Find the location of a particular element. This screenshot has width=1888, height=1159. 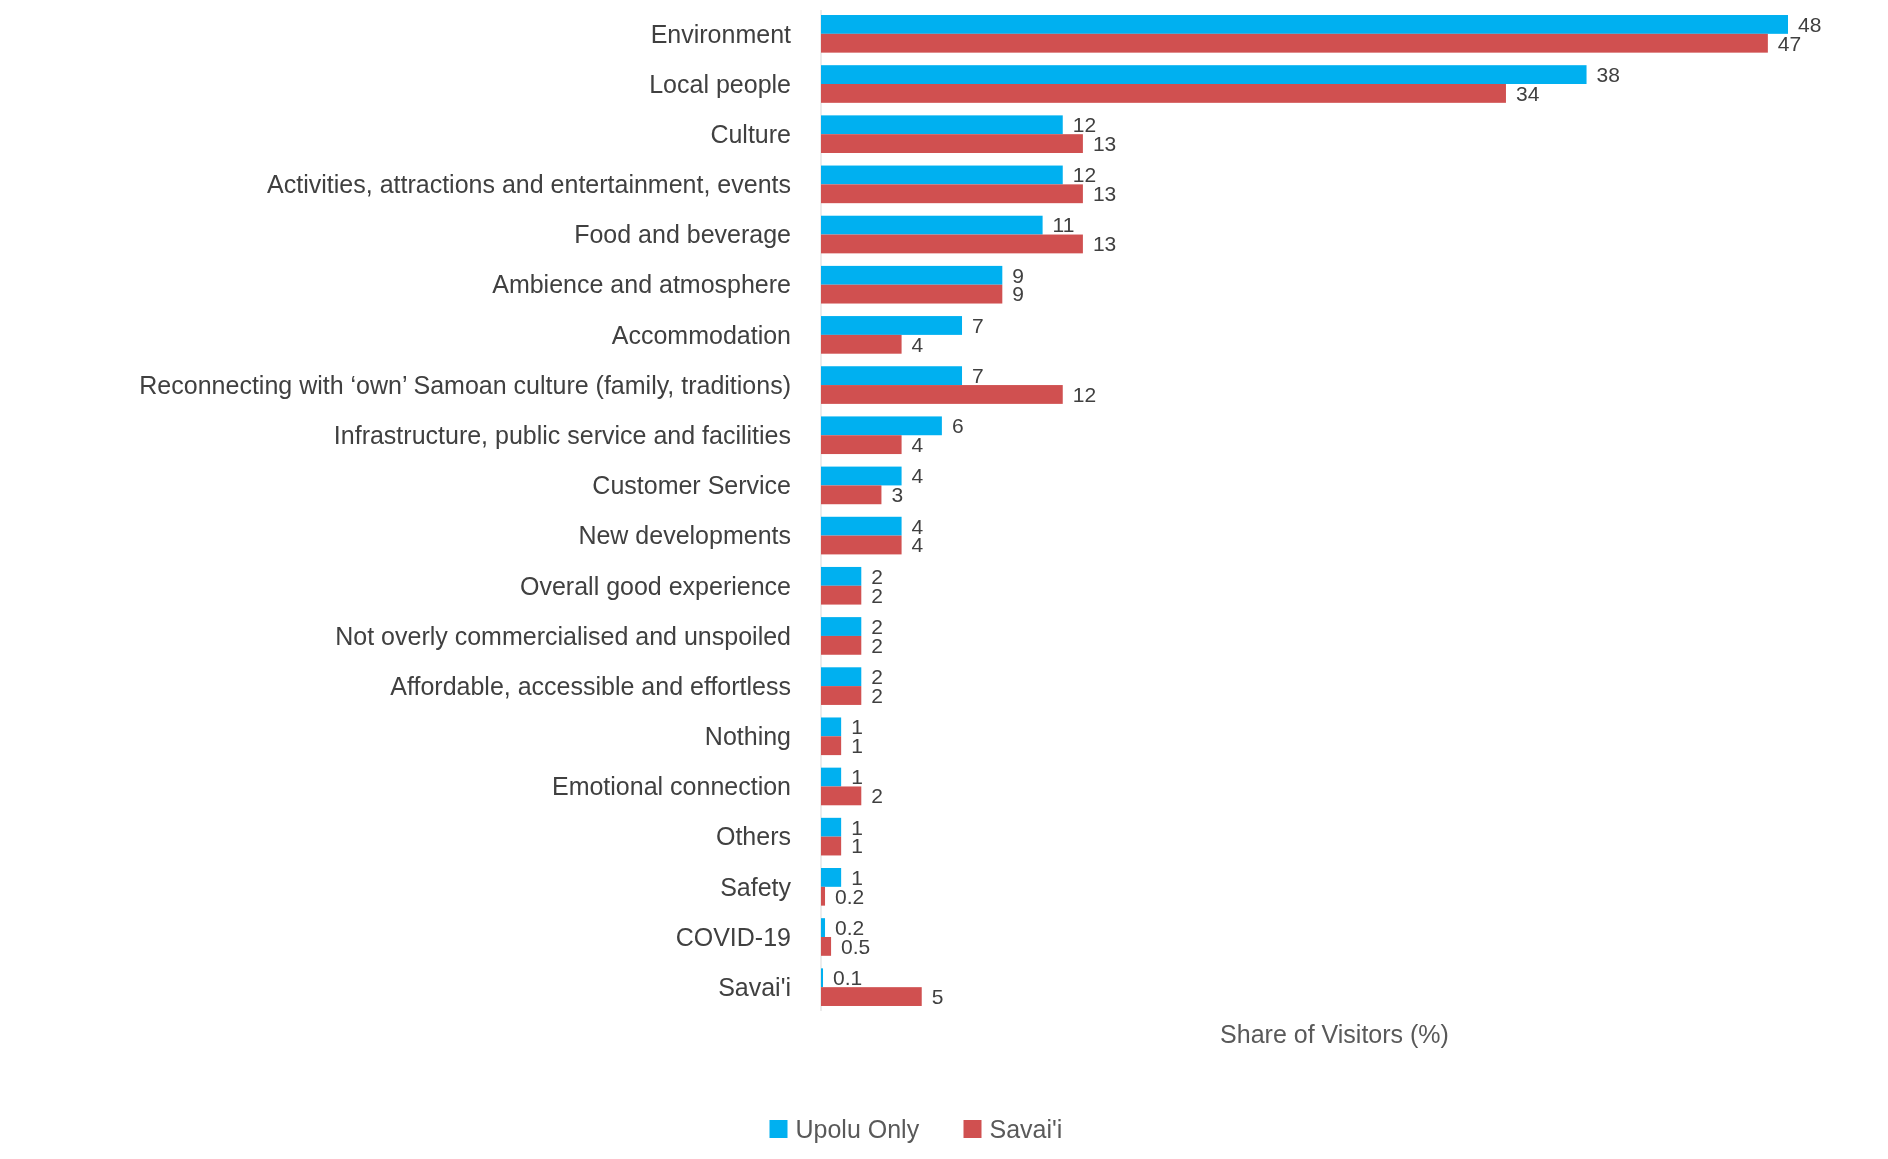

legend-label: Savai'i is located at coordinates (1026, 1128).